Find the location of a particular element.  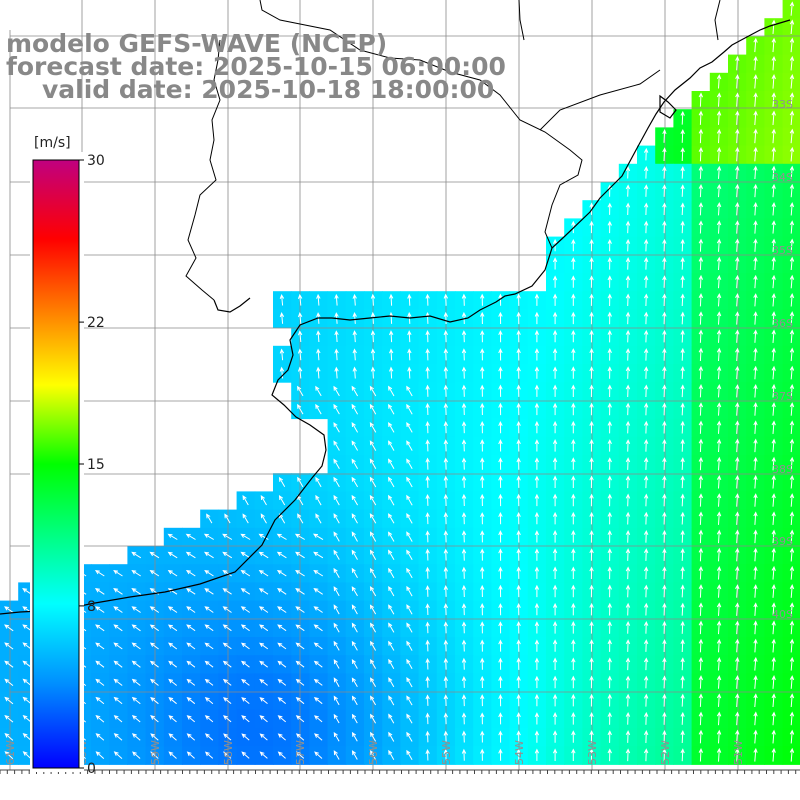

longitude-label: 58W is located at coordinates (228, 752).